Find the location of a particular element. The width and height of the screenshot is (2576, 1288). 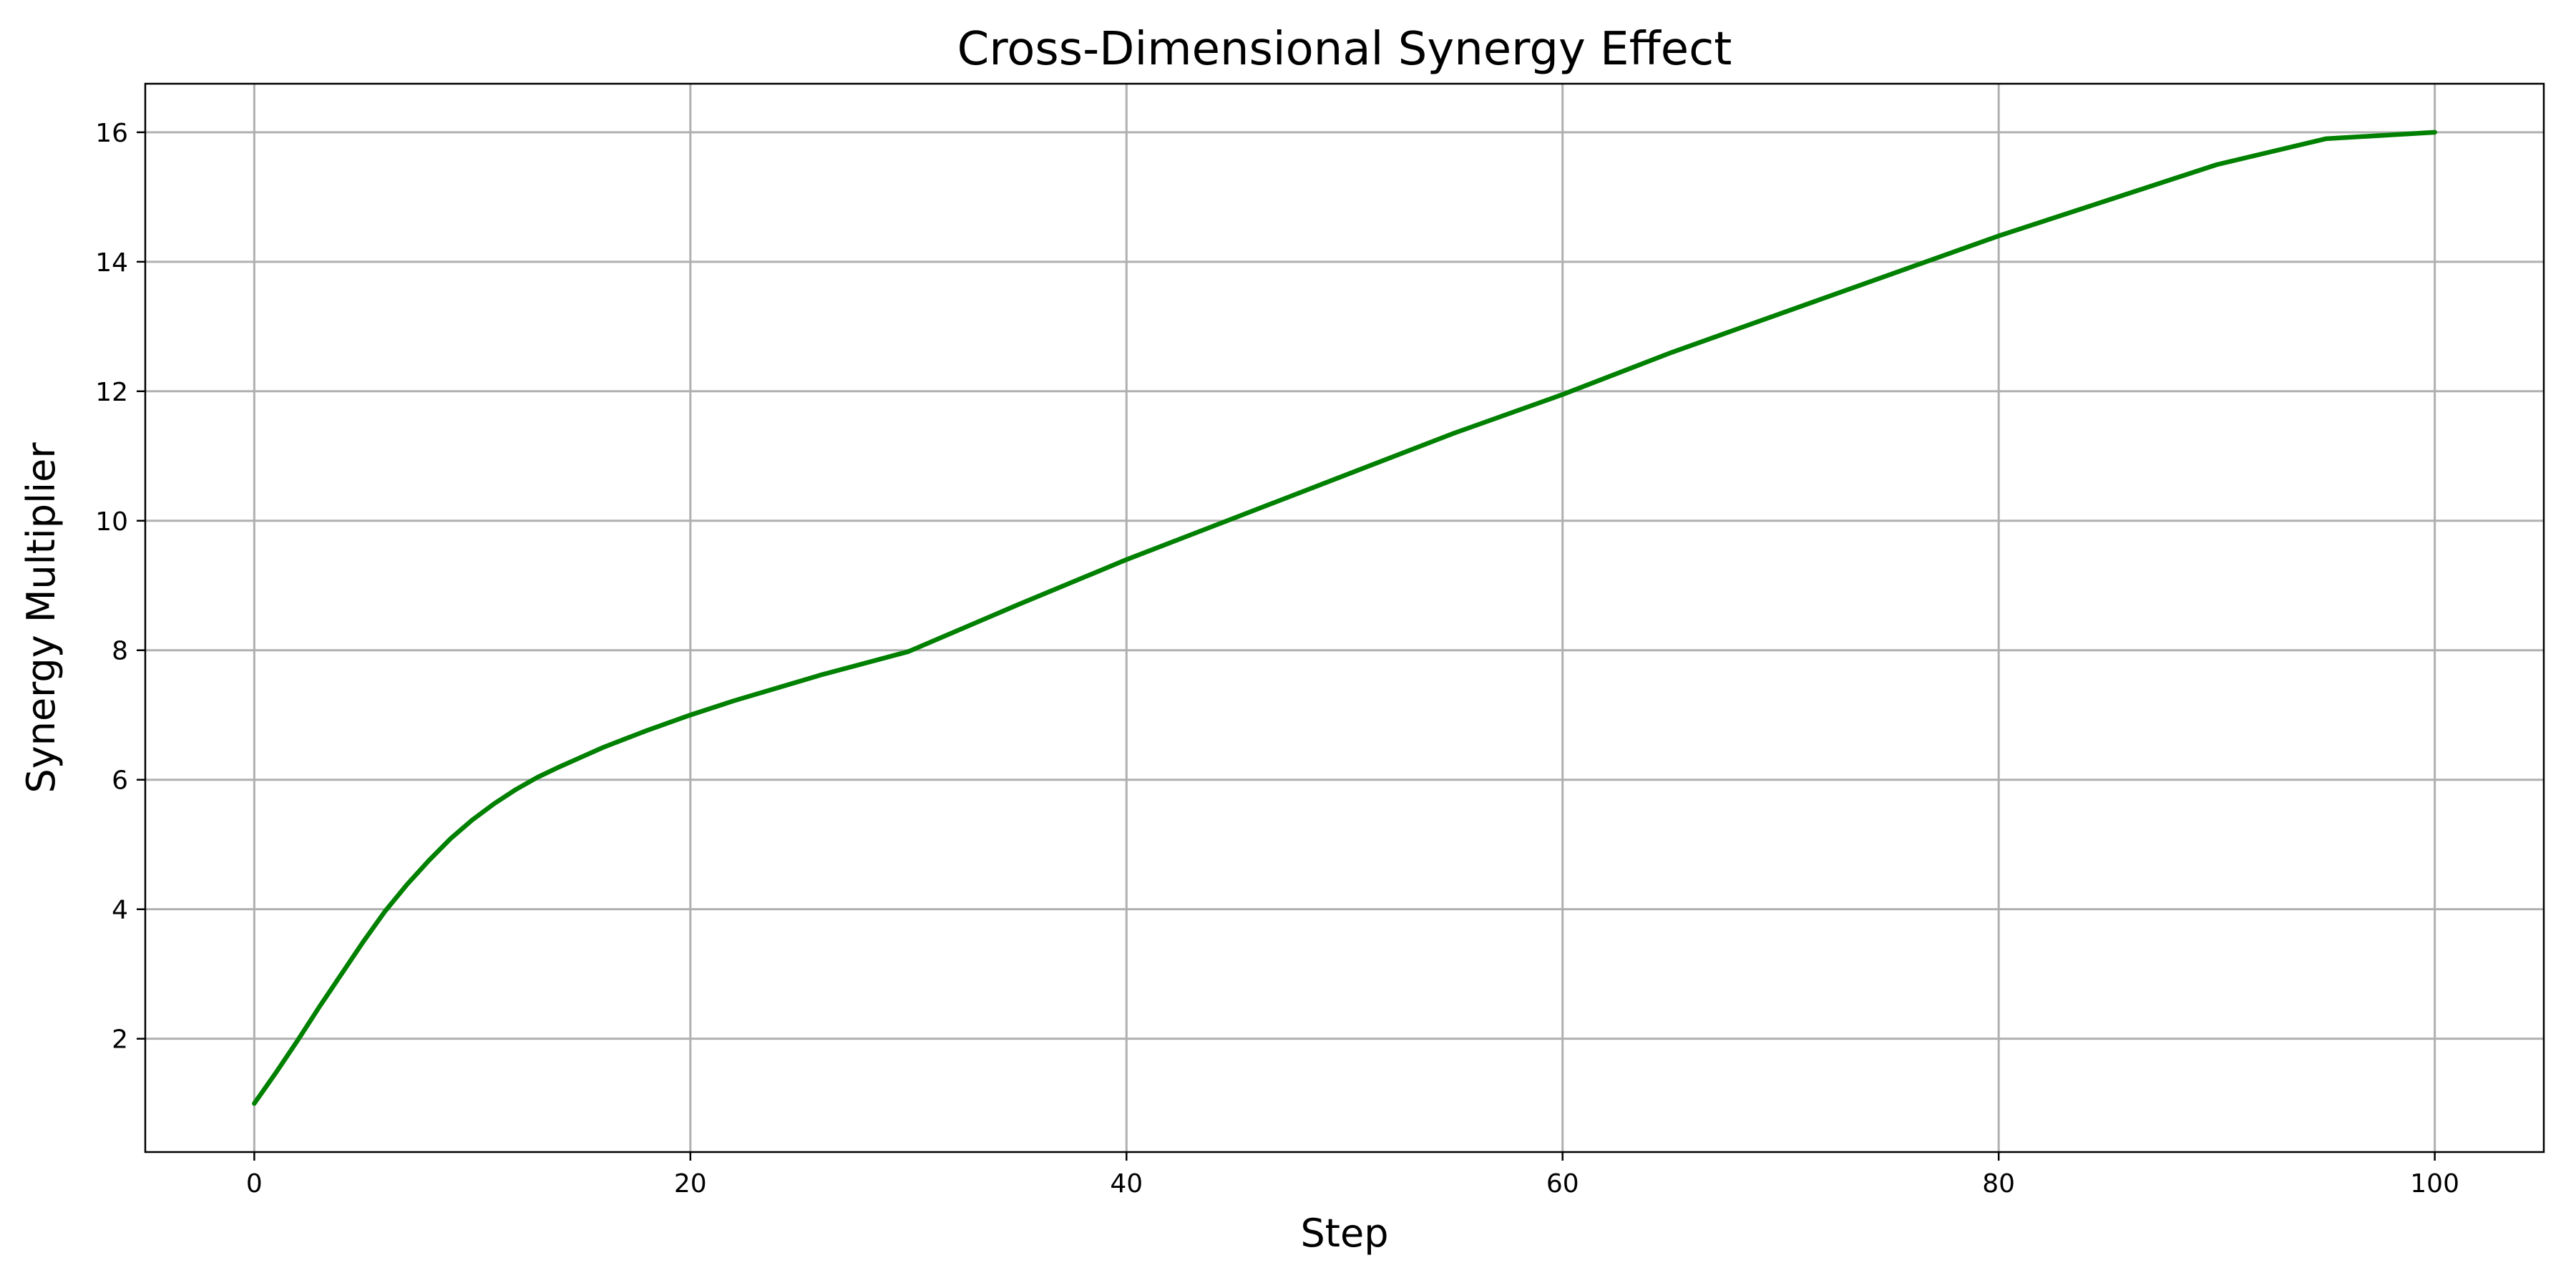

chart-title: Cross-Dimensional Synergy Effect is located at coordinates (1344, 49).